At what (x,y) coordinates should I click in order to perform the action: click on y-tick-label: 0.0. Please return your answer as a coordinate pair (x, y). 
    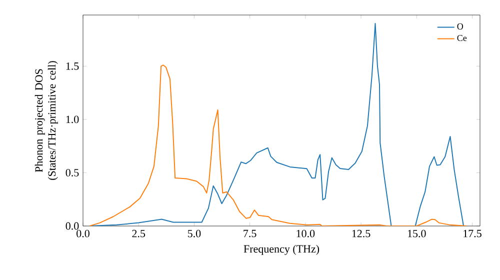
    Looking at the image, I should click on (72, 226).